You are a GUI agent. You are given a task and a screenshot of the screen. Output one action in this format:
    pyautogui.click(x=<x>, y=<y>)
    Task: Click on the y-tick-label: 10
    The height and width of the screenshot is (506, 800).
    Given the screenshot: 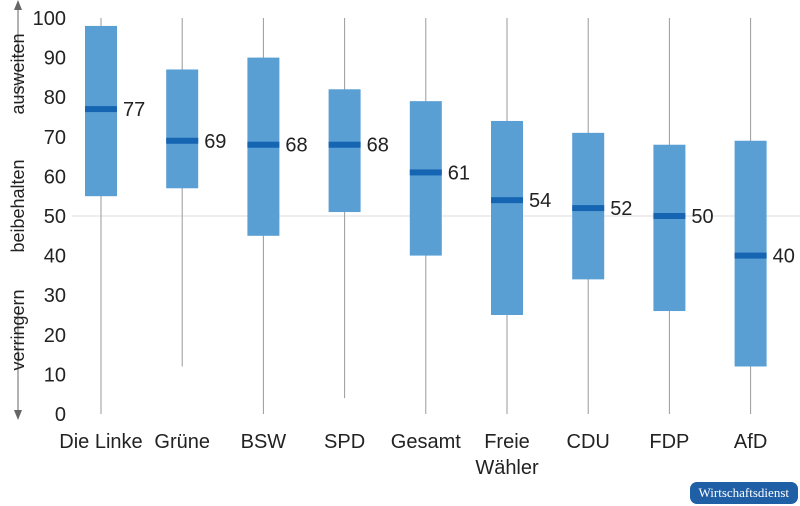 What is the action you would take?
    pyautogui.click(x=55, y=375)
    